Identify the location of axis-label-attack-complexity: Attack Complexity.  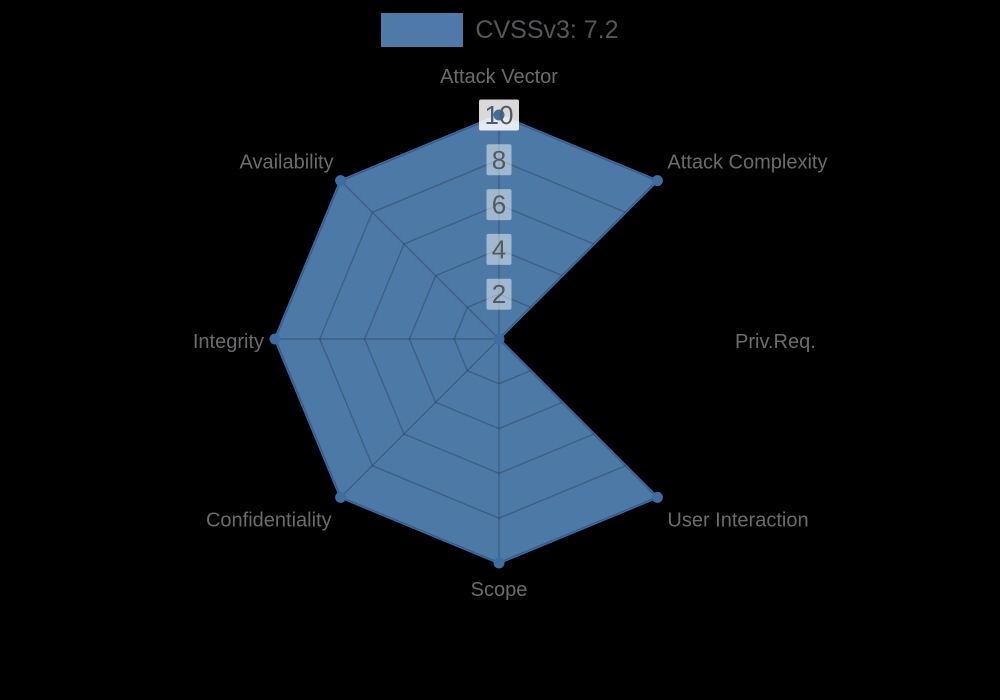
(747, 163).